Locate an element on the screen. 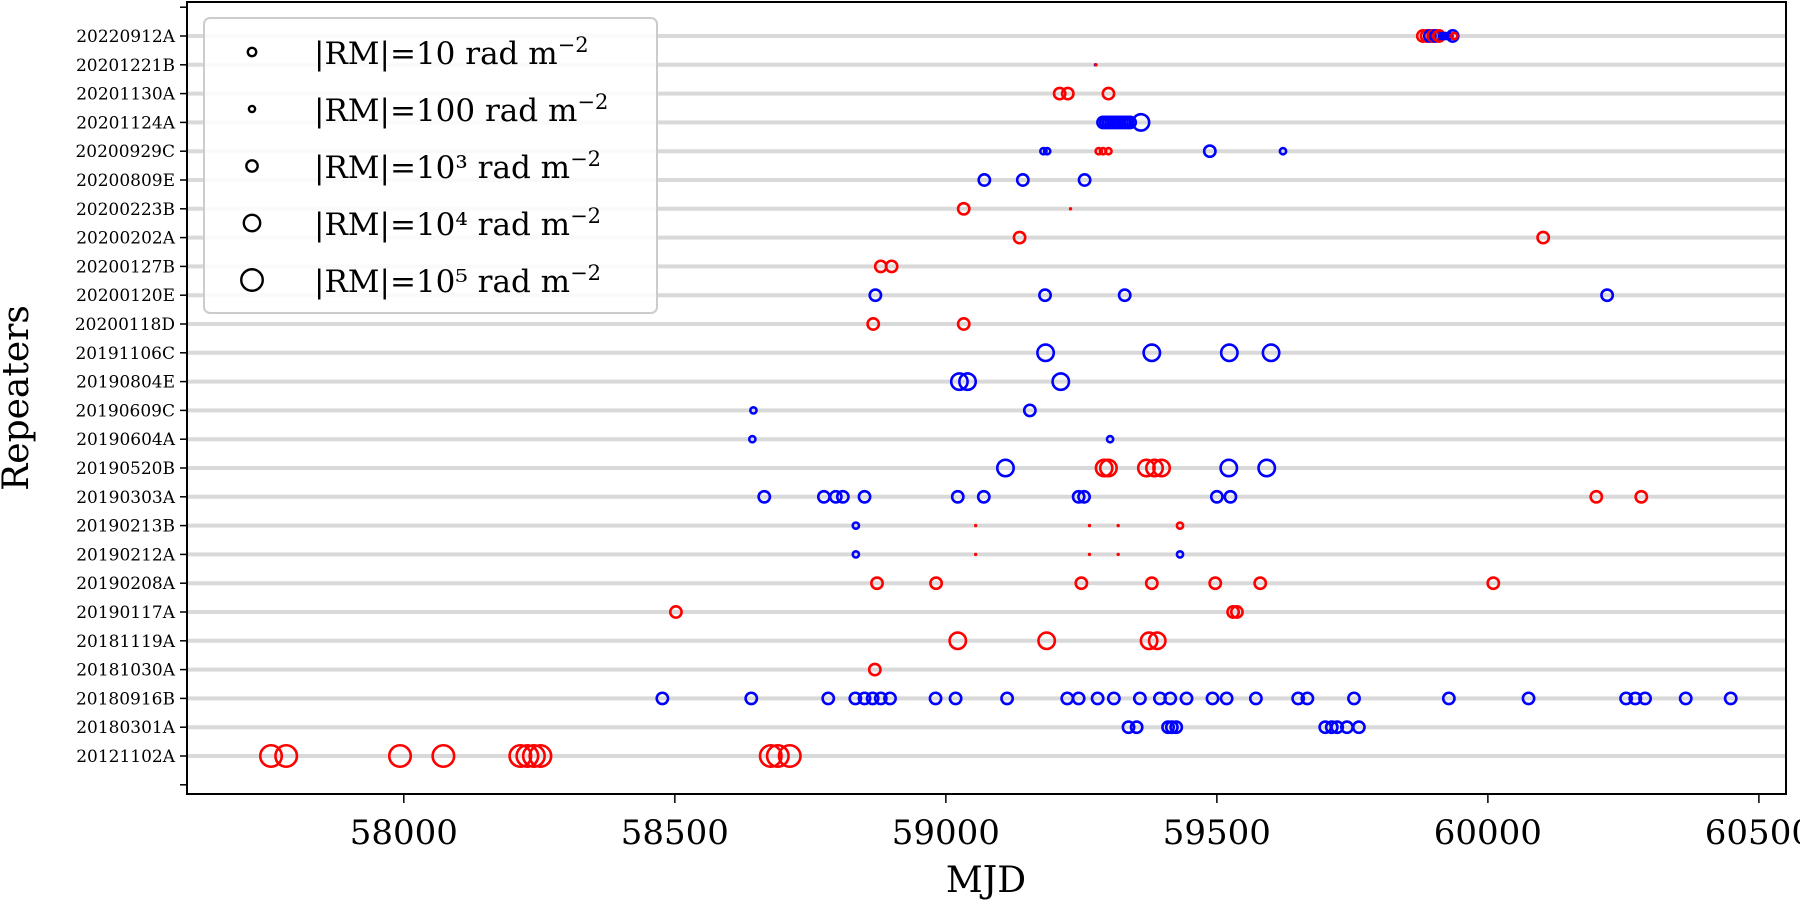 This screenshot has height=908, width=1800. y-tick-label: 20190604A is located at coordinates (126, 440).